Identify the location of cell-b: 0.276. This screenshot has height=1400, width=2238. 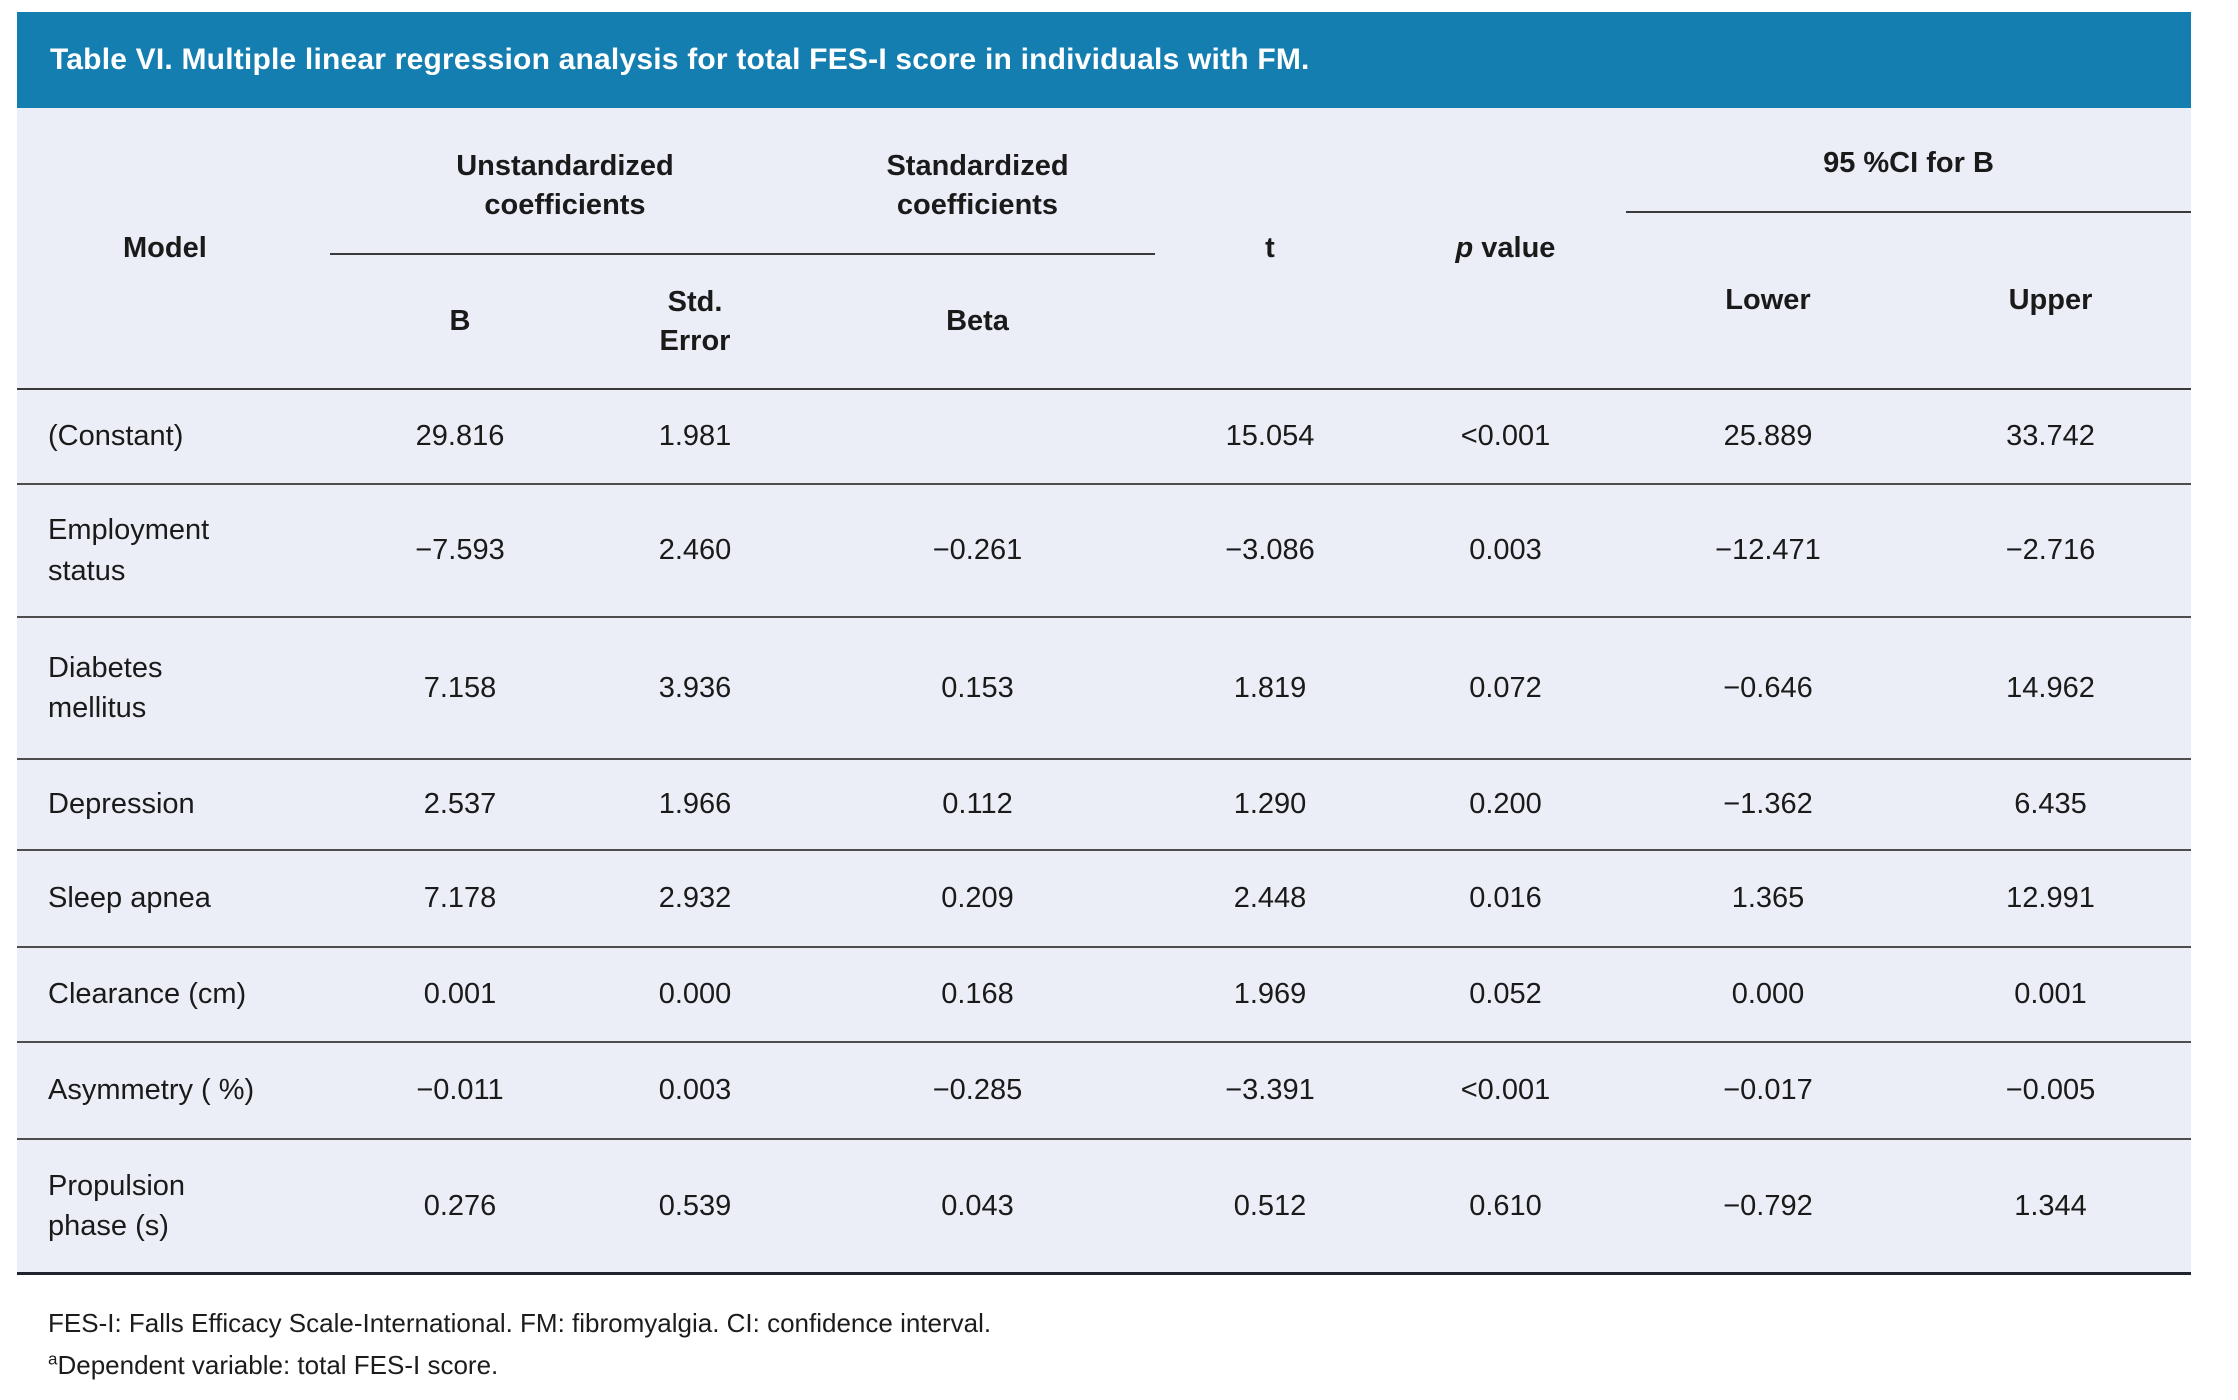
(460, 1205).